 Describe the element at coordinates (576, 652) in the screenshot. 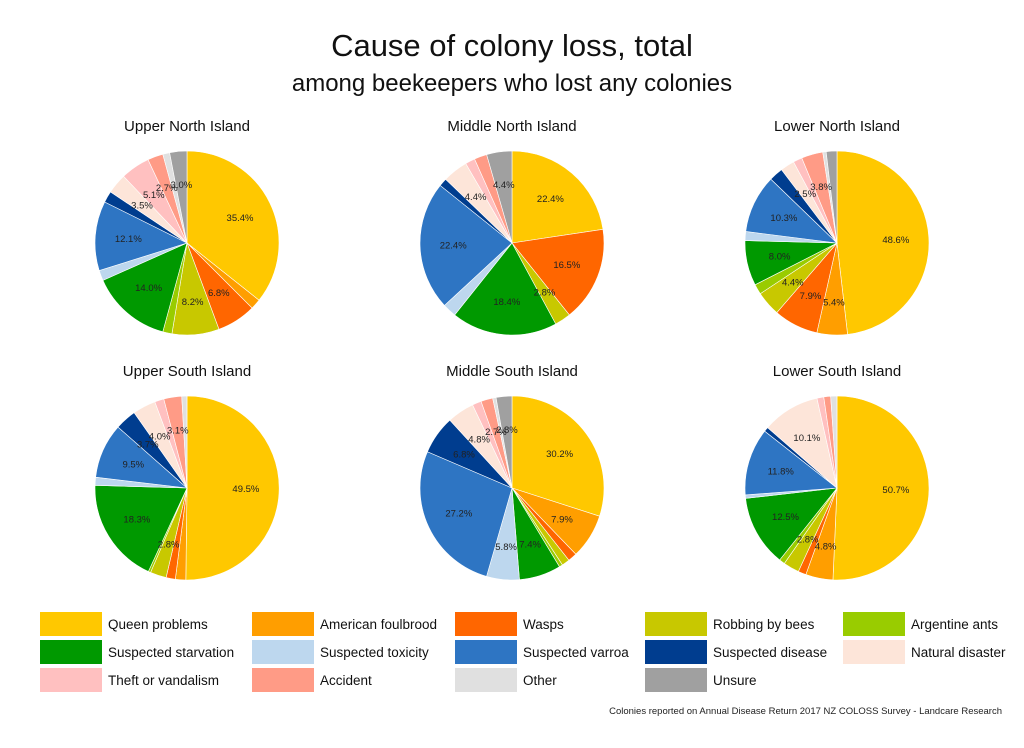

I see `legend-label: Suspected varroa` at that location.